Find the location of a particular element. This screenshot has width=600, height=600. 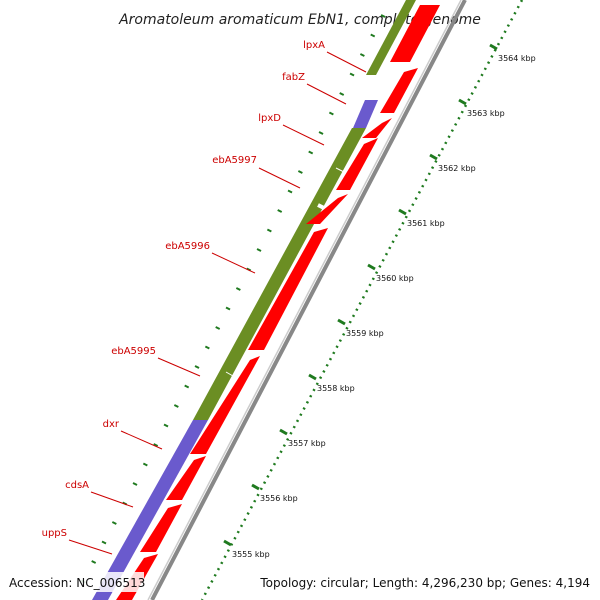

gene-label-dxr: dxr is located at coordinates (133, 434).